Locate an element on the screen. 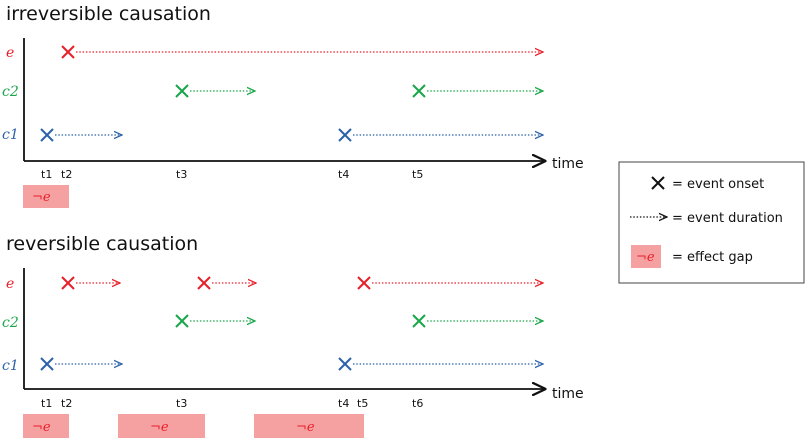 The height and width of the screenshot is (444, 810). legend-gap-label: ¬e is located at coordinates (645, 257).